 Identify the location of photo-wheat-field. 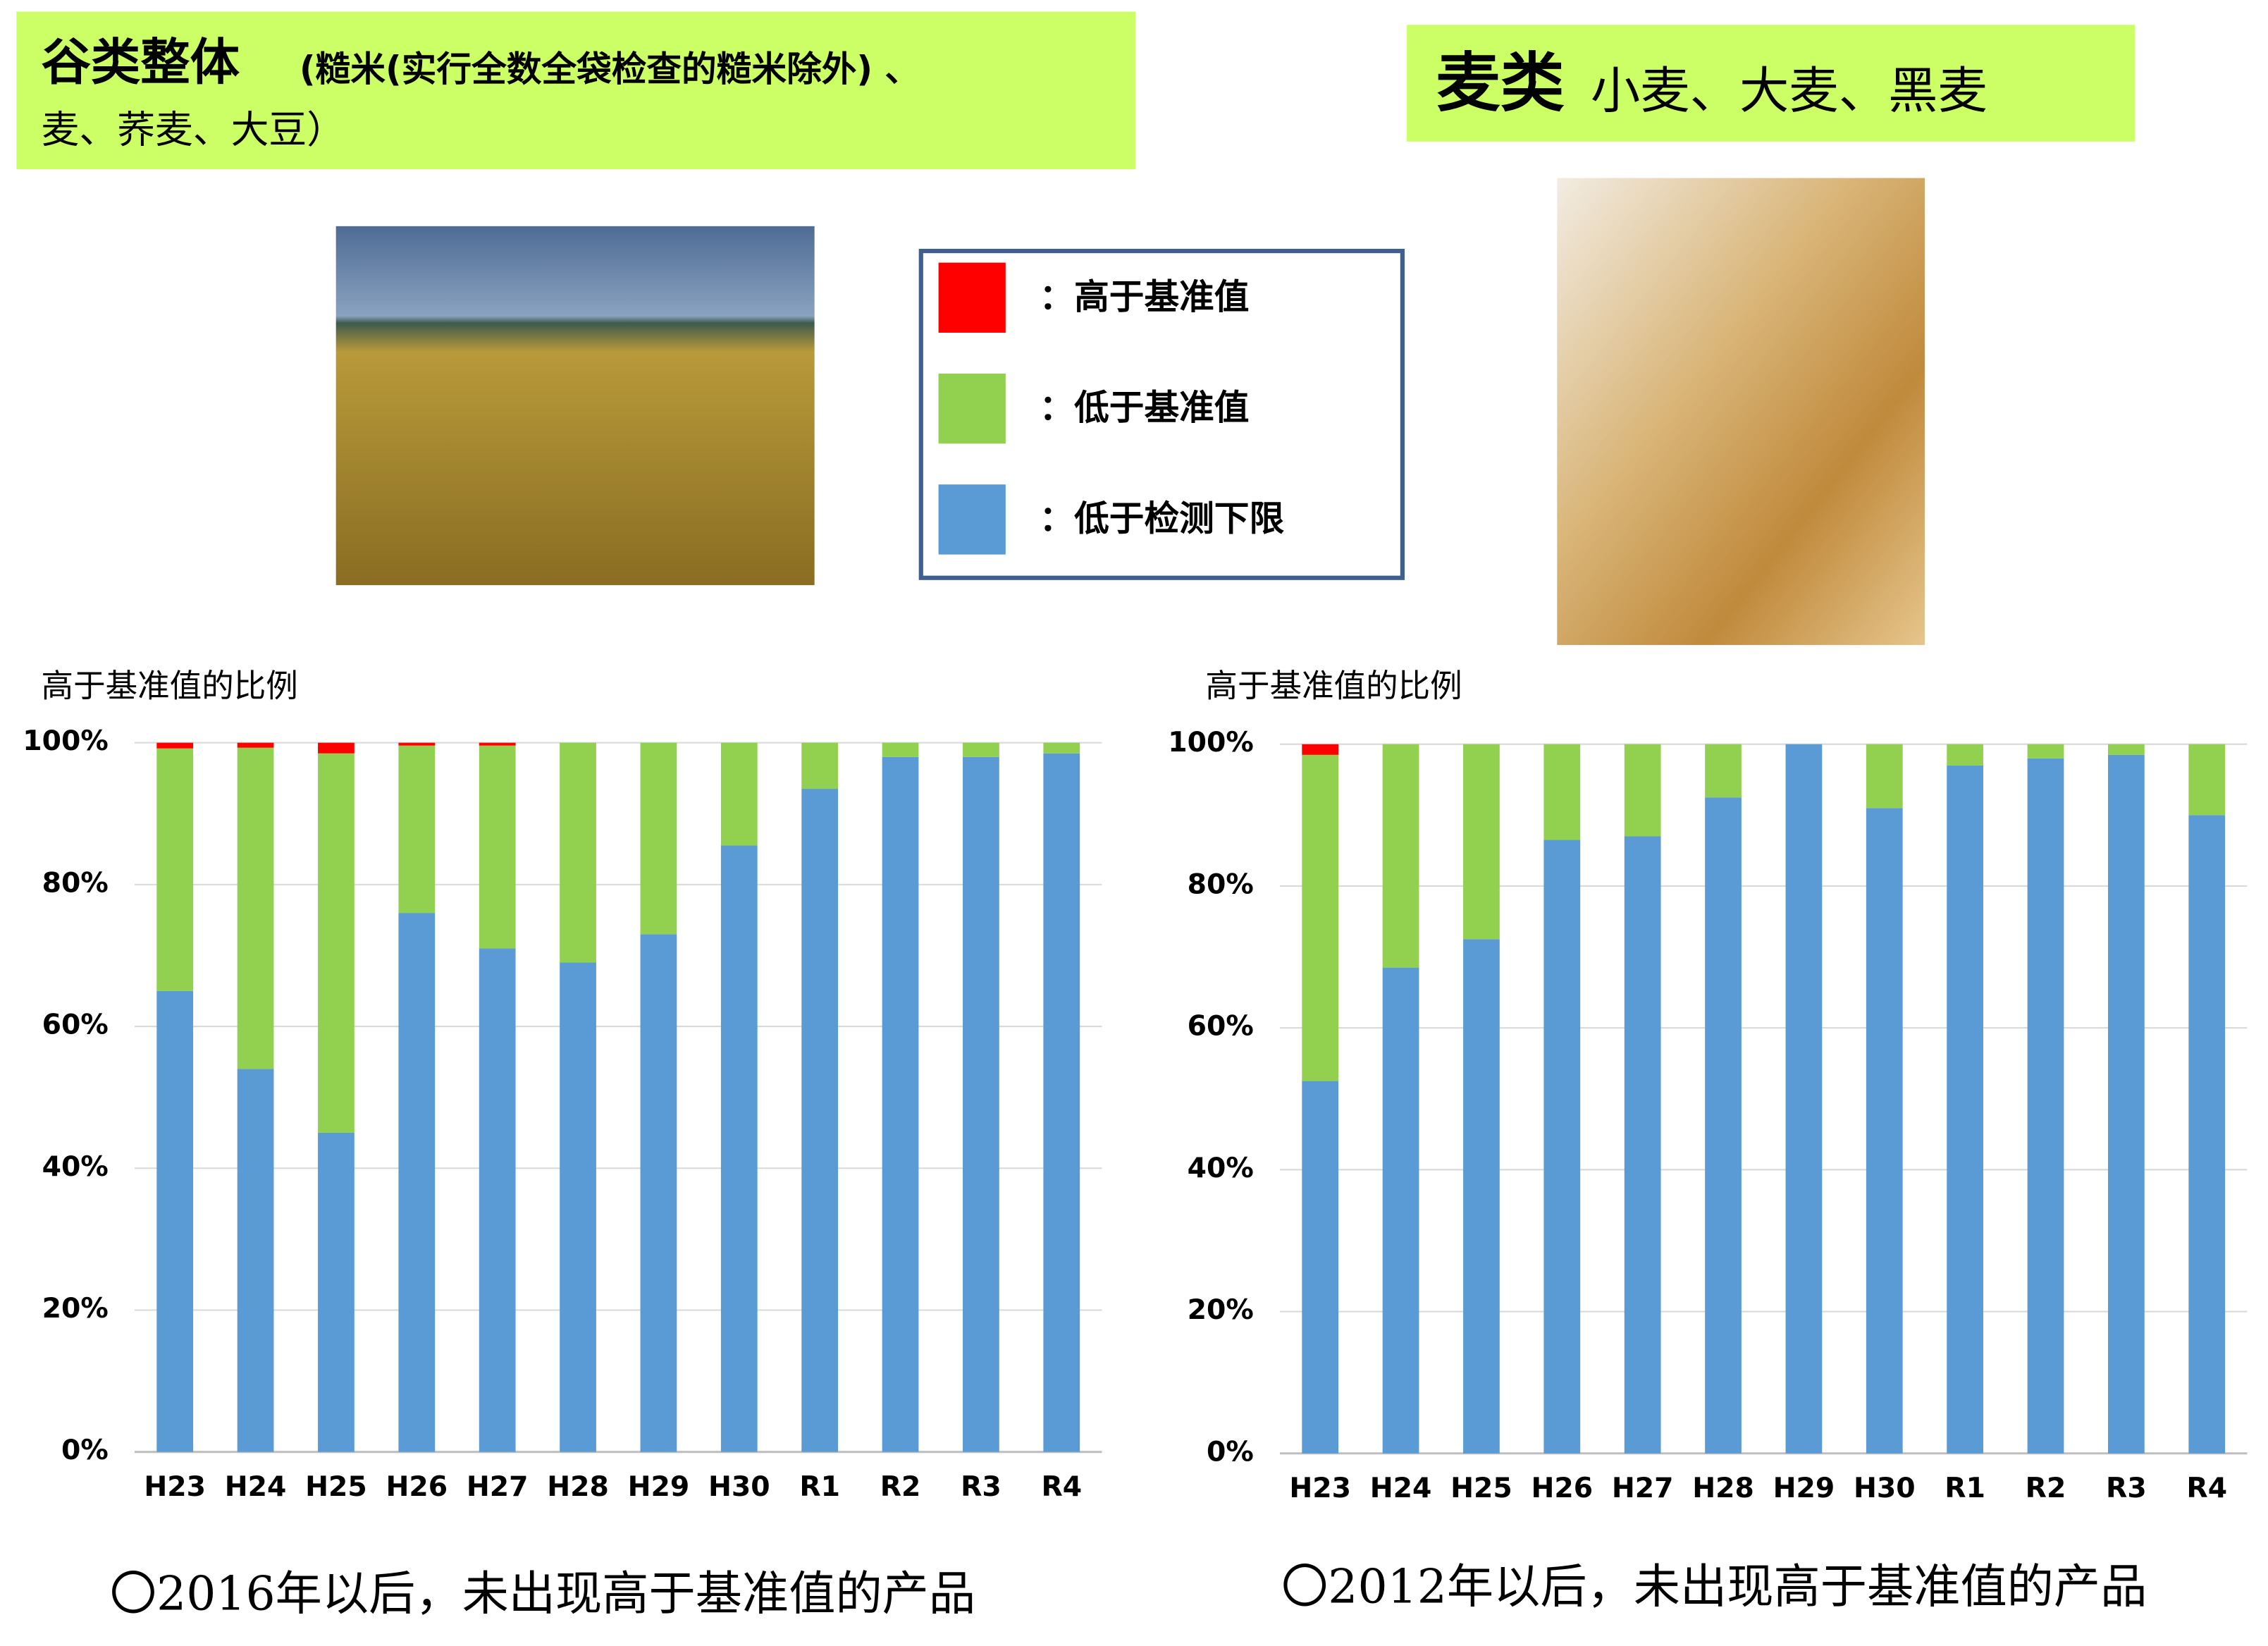
(575, 406).